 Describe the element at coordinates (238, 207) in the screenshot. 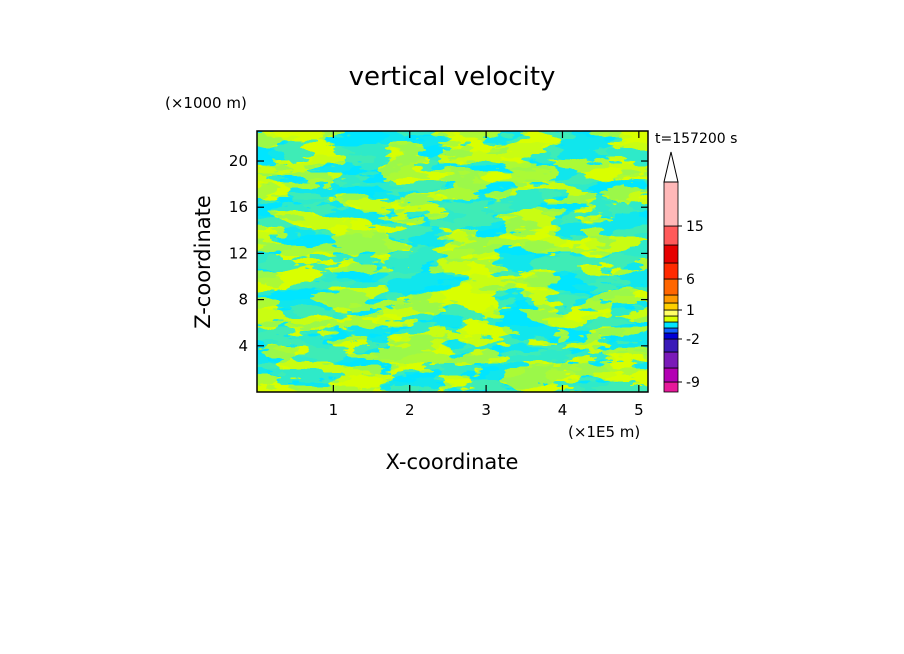

I see `y-tick-label: 16` at that location.